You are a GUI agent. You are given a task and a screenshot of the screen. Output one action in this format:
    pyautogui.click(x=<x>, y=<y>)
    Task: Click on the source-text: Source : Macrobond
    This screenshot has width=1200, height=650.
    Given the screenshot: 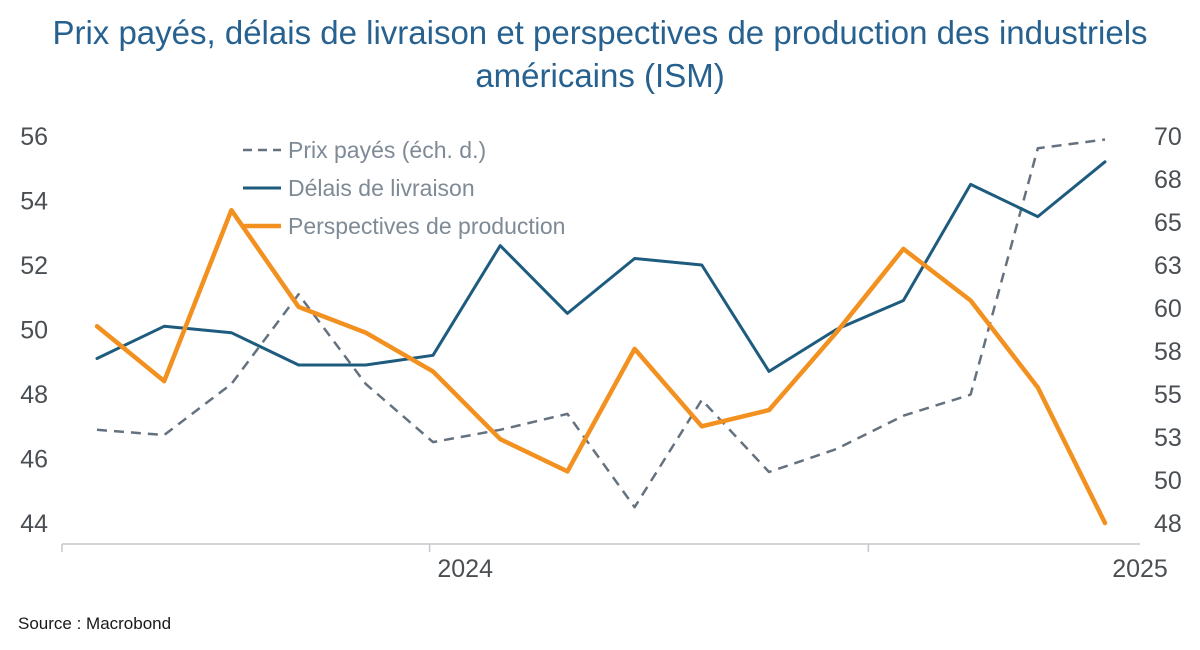 What is the action you would take?
    pyautogui.click(x=95, y=623)
    